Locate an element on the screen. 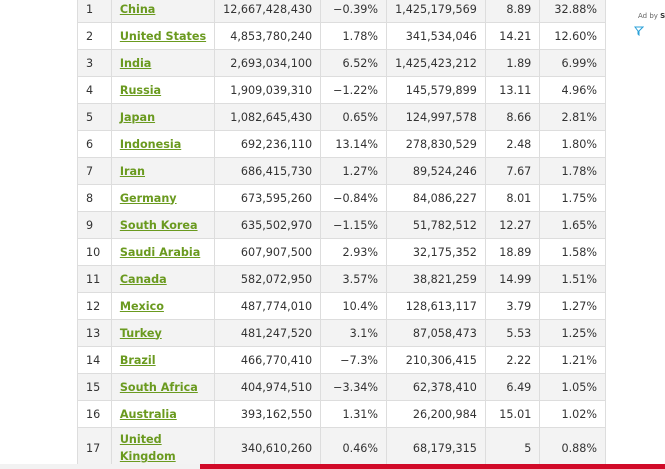 Image resolution: width=665 pixels, height=469 pixels. population-value: 128,613,117 is located at coordinates (441, 306).